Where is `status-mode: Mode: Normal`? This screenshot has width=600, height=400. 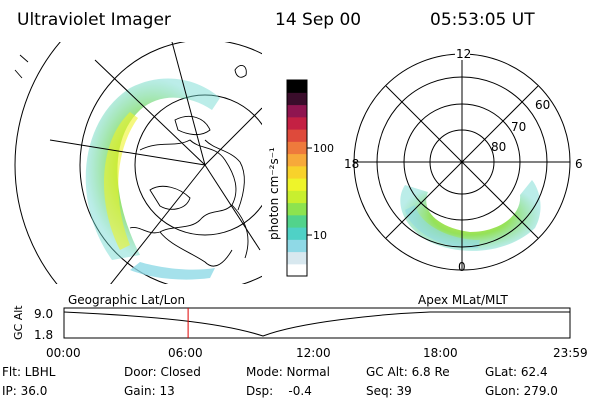
status-mode: Mode: Normal is located at coordinates (288, 372).